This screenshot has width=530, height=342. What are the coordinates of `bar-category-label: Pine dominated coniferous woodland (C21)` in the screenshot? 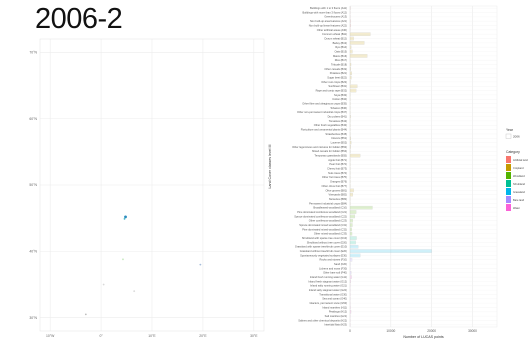 It's located at (322, 212).